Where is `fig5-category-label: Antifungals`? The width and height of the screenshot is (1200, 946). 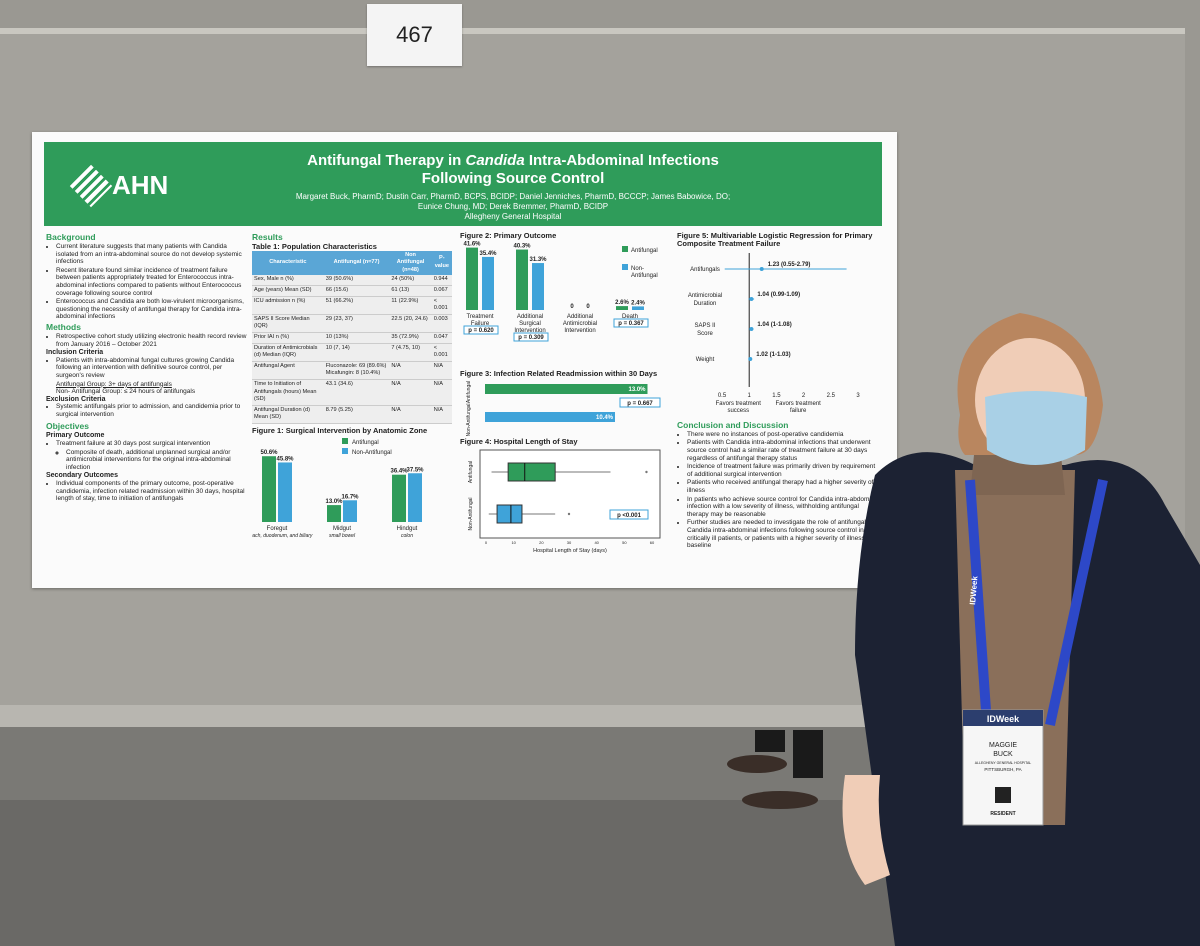
fig5-category-label: Antifungals is located at coordinates (705, 270).